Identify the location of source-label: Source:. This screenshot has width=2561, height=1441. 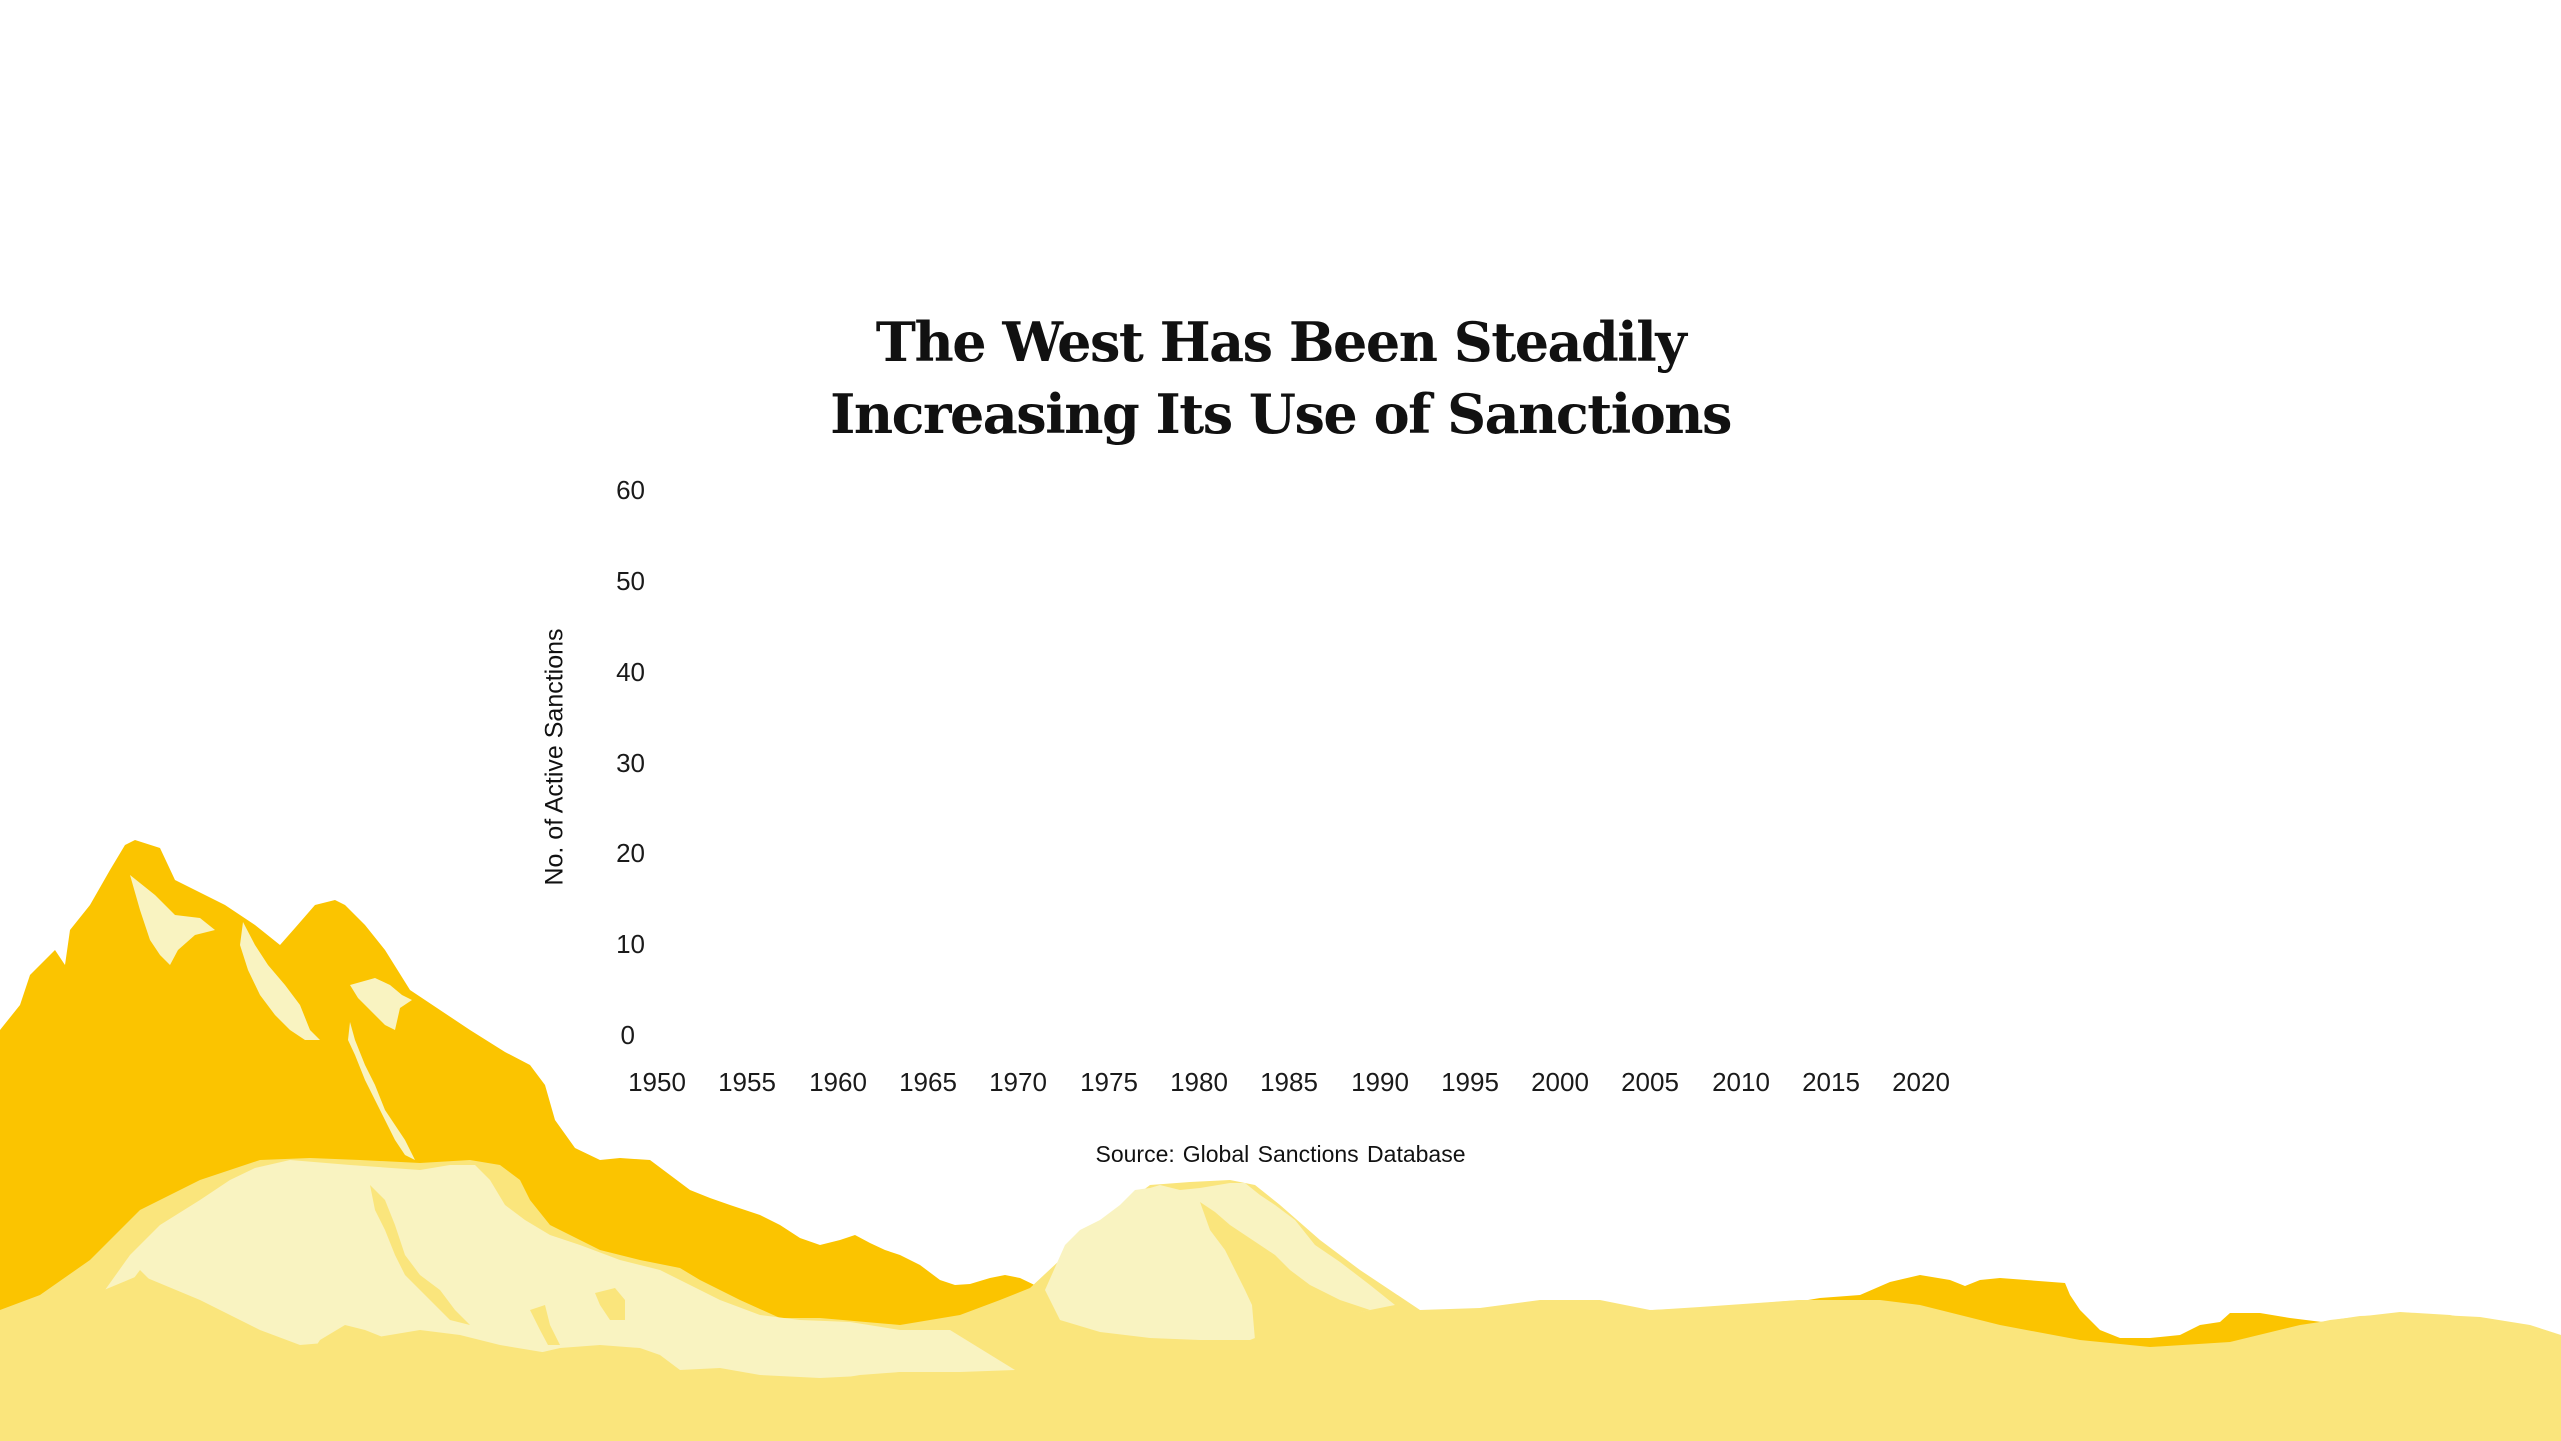
(1135, 1154).